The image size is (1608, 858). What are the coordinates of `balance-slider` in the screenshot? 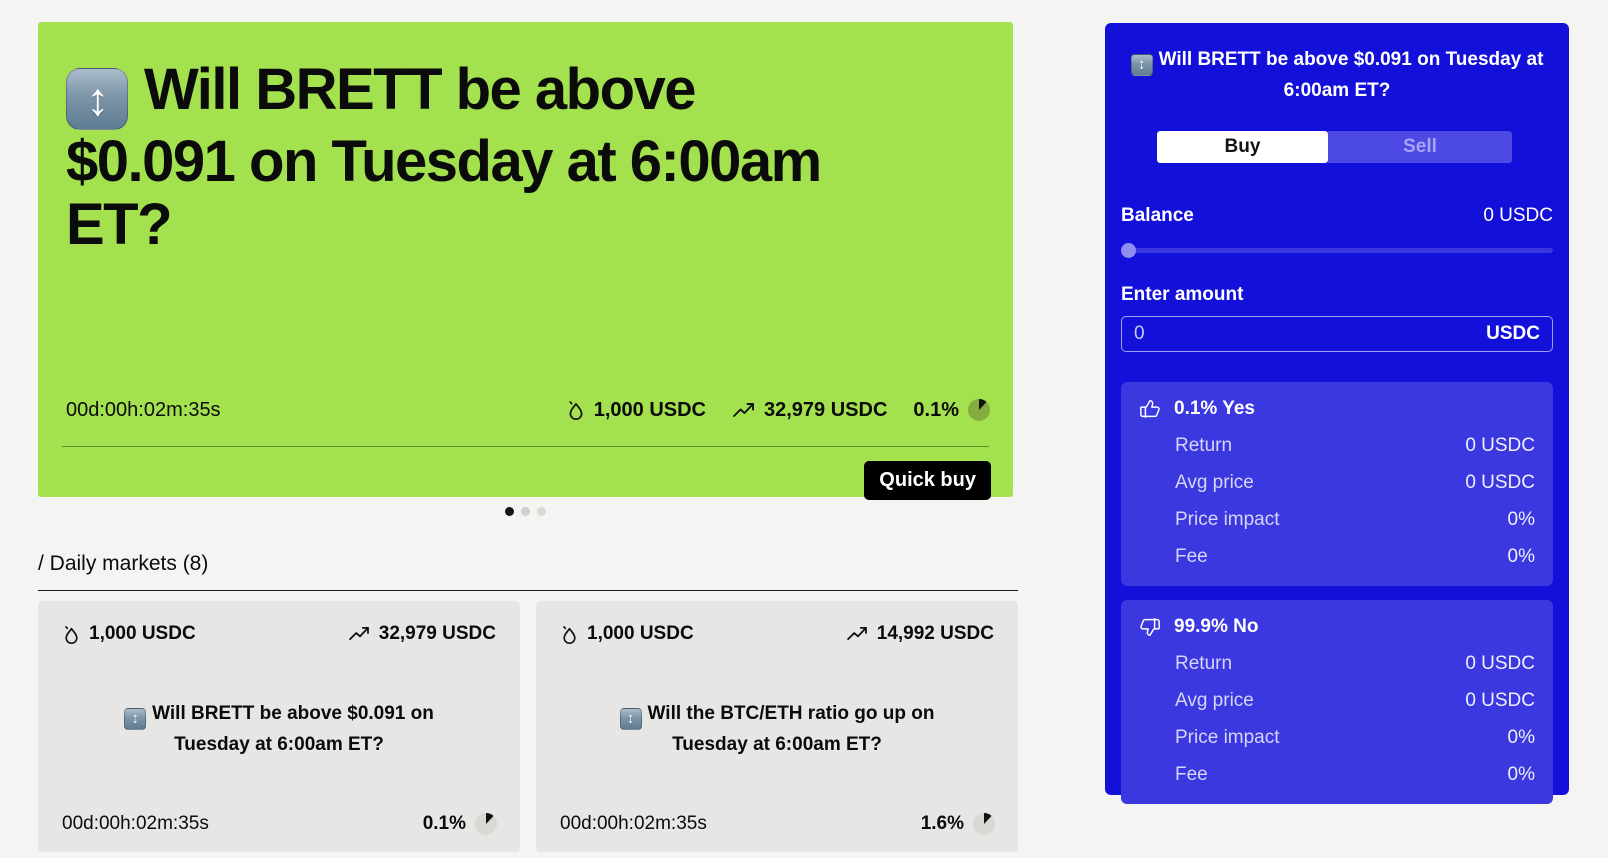 It's located at (1337, 251).